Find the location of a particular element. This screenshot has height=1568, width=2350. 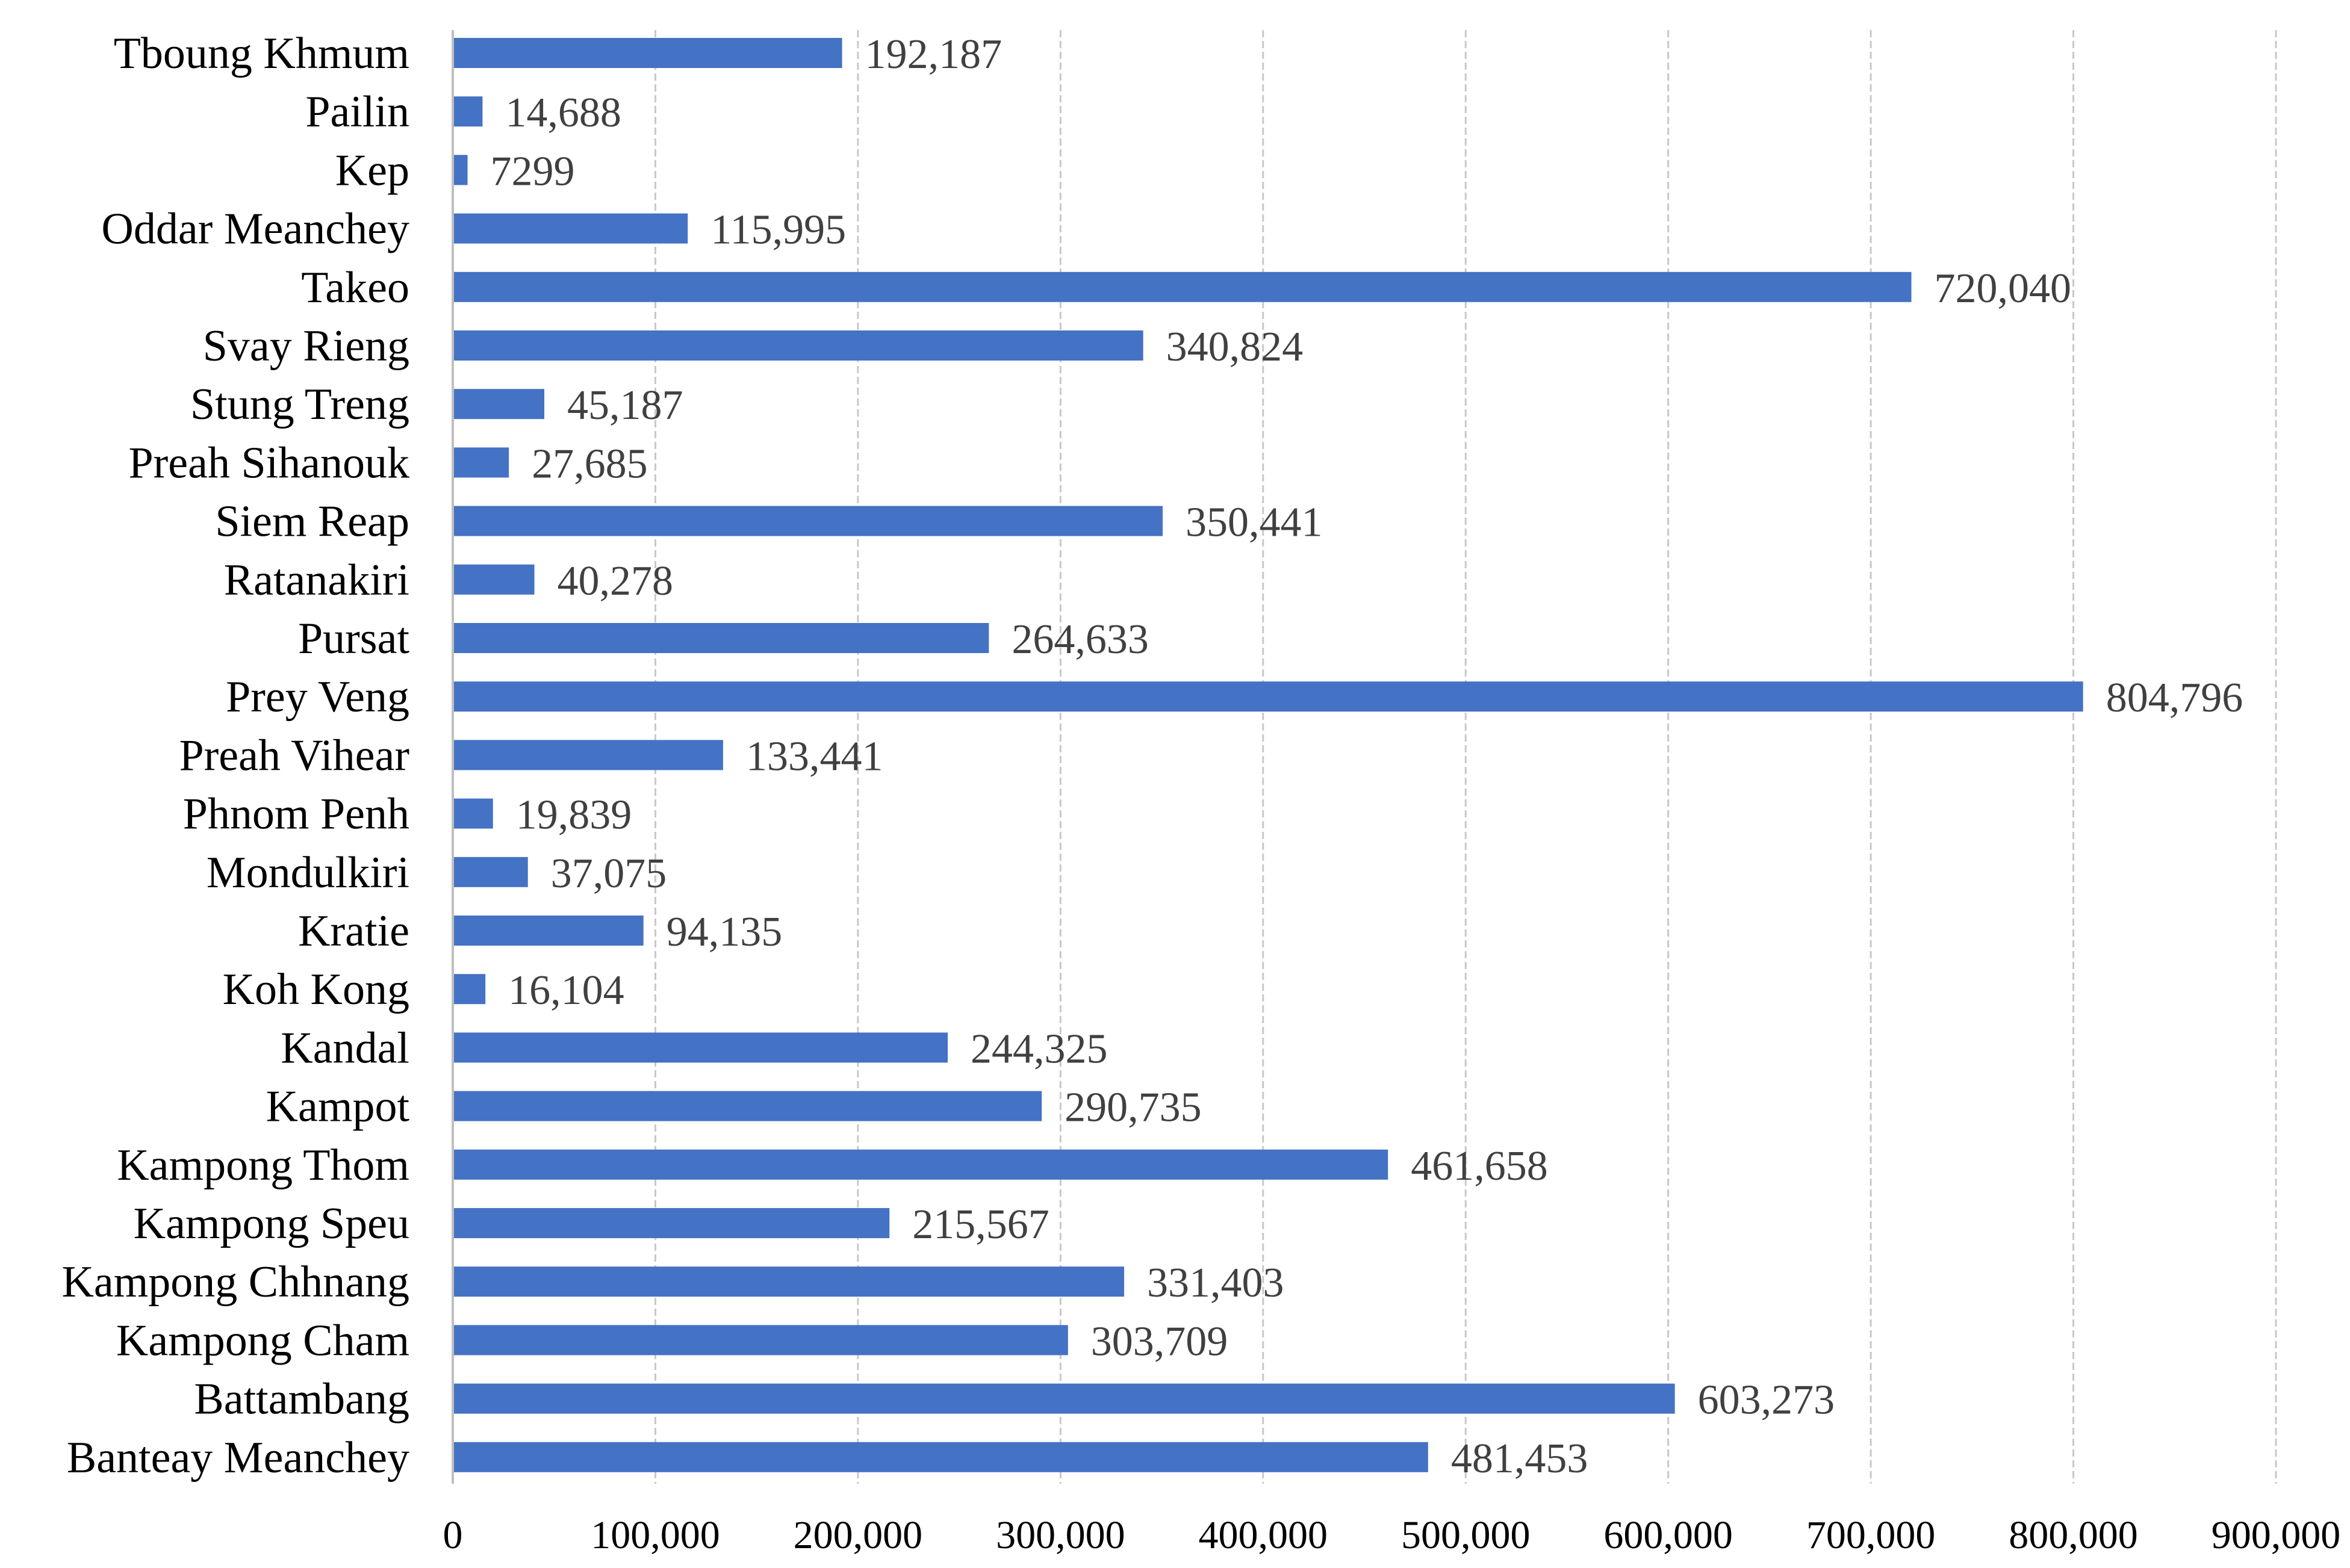

category-label: Tboung Khmum is located at coordinates (261, 53).